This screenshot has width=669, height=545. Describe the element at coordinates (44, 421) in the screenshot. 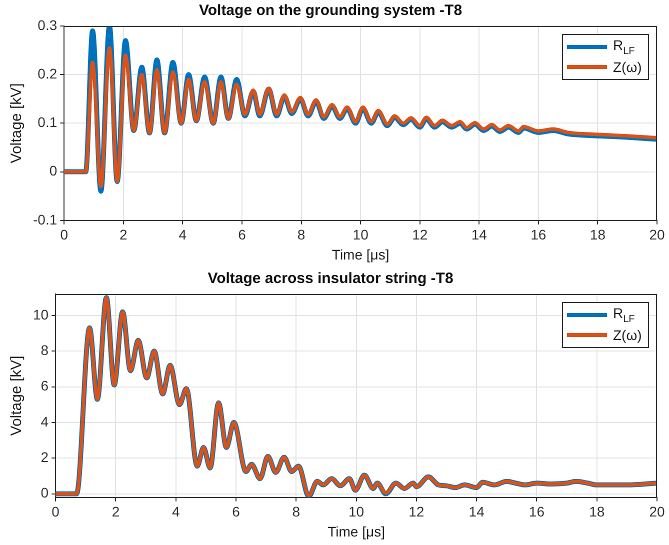

I see `y-tick-label: 4` at that location.